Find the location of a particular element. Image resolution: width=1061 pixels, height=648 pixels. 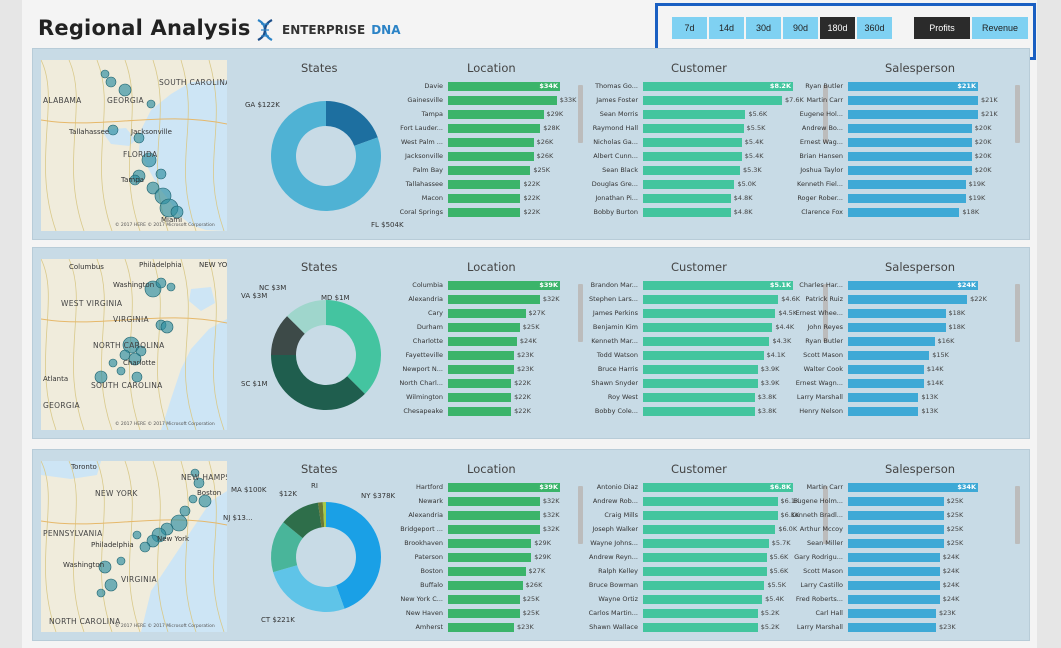

location-bar-row: Tallahassee $22K is located at coordinates (491, 184).